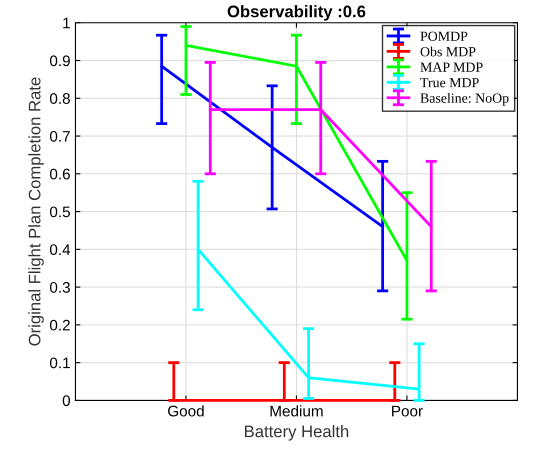  I want to click on y-tick-label: 0.2, so click(60, 325).